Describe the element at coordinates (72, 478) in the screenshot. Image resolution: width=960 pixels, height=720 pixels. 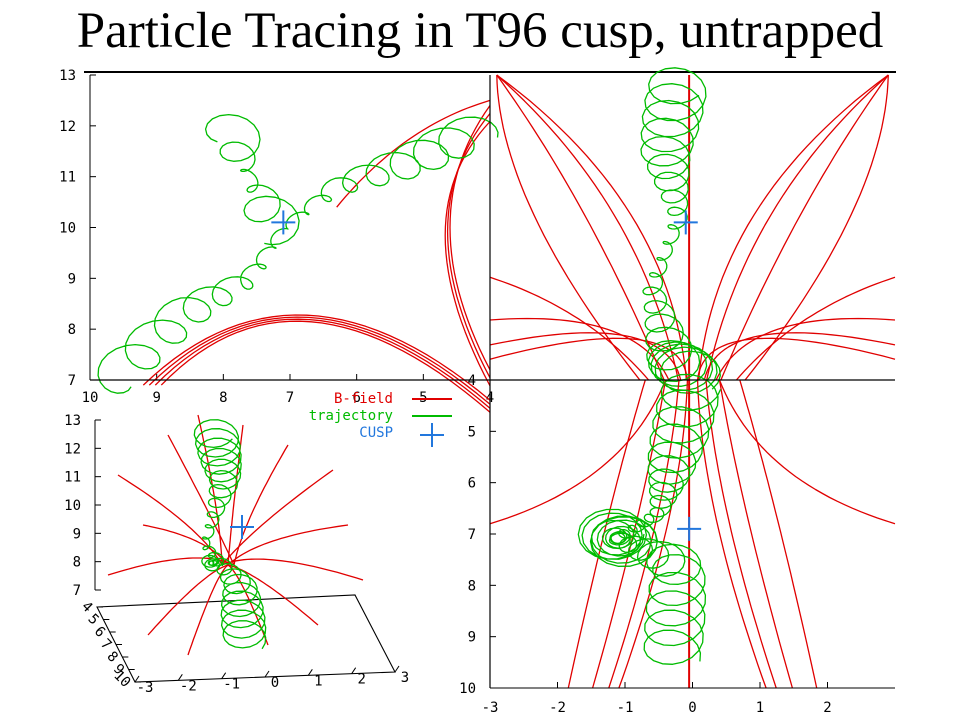
I see `bl-ztick-label: 11` at that location.